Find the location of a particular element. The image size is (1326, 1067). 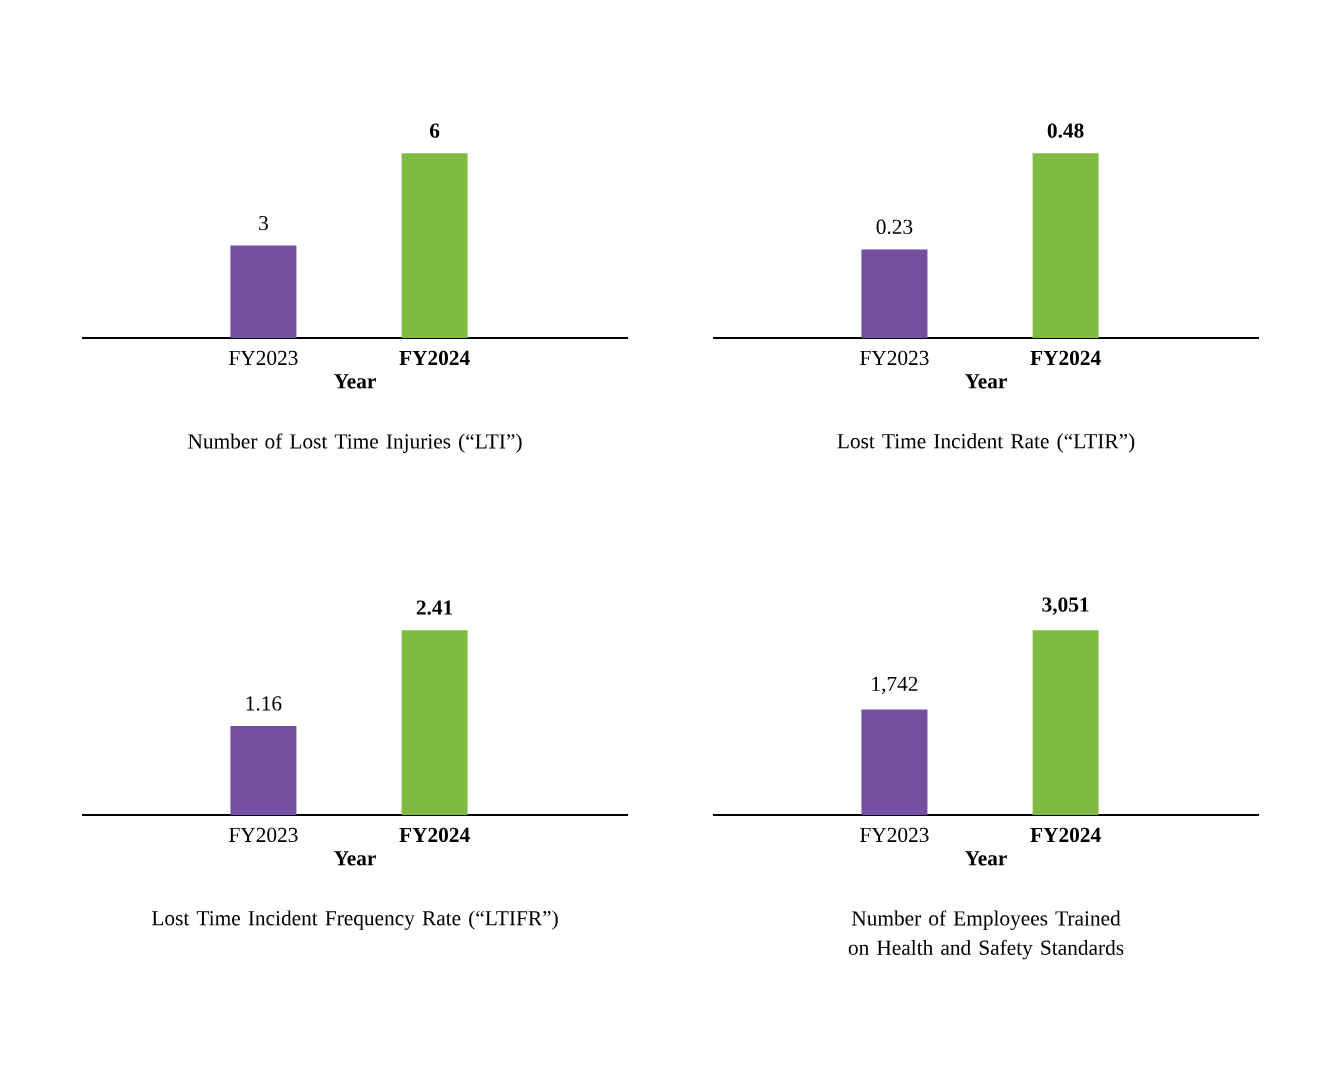

text: Lost Time Incident Rate (“LTIR”) is located at coordinates (986, 443).